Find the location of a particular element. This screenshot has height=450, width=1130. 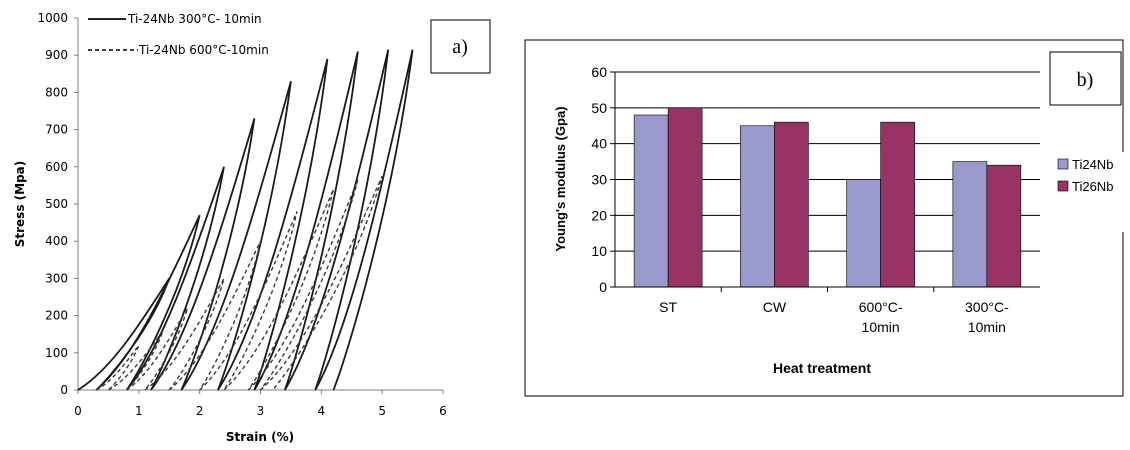

x-category-label: 300°C- is located at coordinates (987, 307).